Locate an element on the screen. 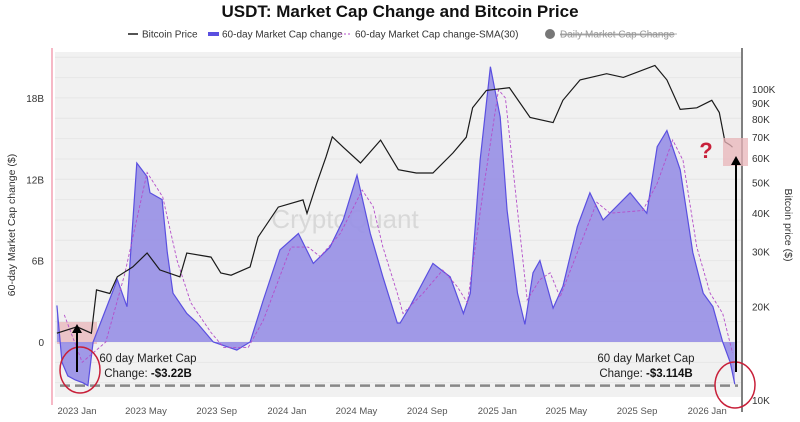 The height and width of the screenshot is (422, 800). x-tick-label: 2023 Sep is located at coordinates (216, 411).